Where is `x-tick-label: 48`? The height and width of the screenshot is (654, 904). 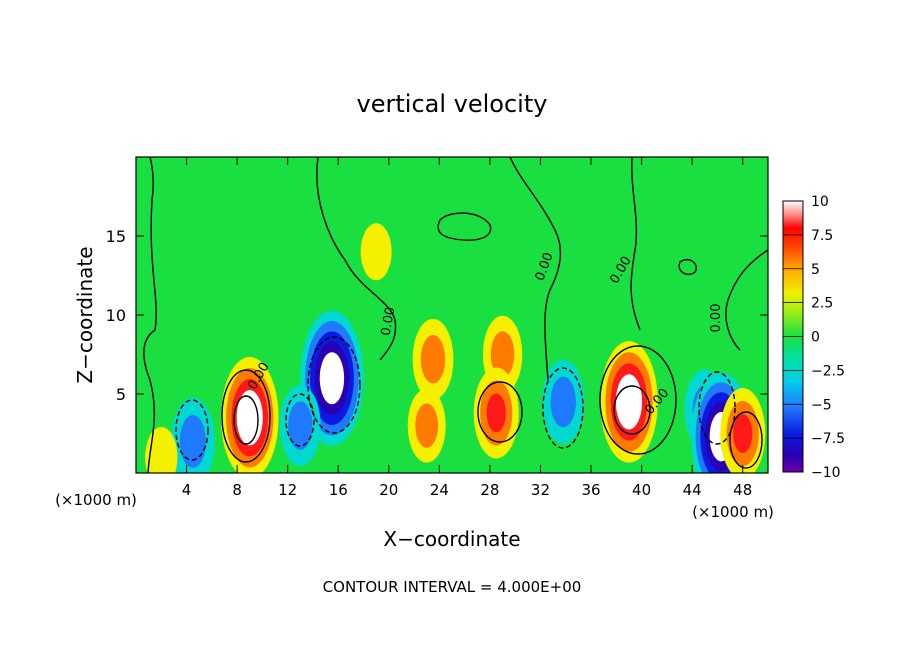 x-tick-label: 48 is located at coordinates (742, 490).